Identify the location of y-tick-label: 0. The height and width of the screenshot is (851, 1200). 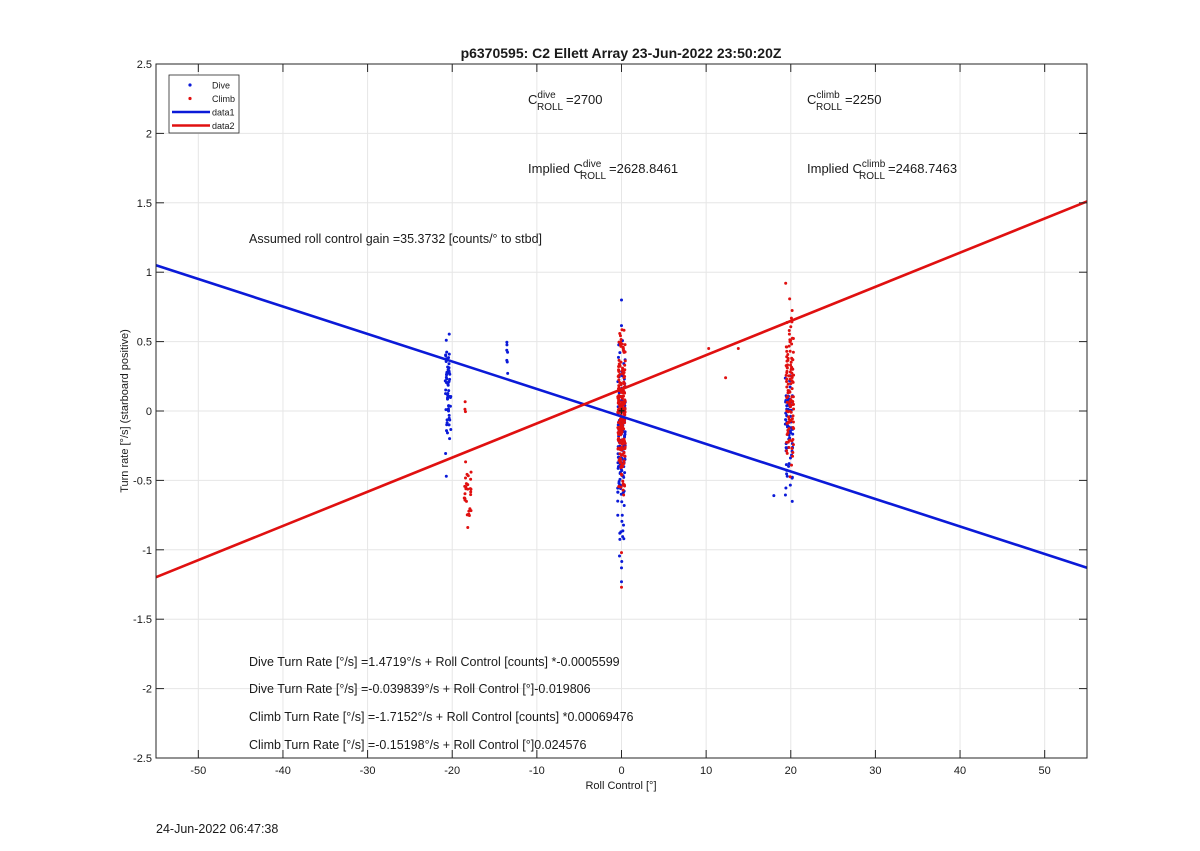
(149, 412).